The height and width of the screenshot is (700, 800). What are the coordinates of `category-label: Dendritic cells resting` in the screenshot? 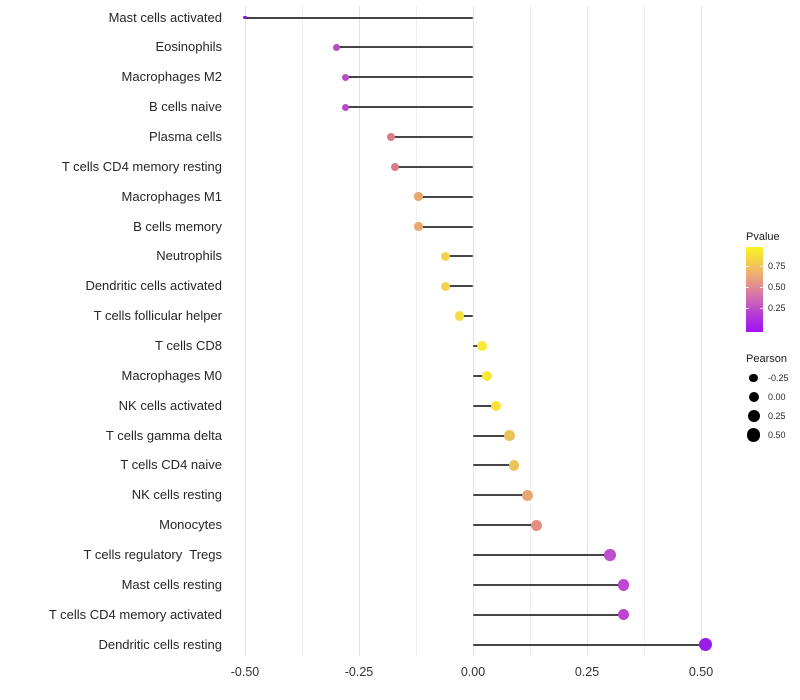 It's located at (160, 644).